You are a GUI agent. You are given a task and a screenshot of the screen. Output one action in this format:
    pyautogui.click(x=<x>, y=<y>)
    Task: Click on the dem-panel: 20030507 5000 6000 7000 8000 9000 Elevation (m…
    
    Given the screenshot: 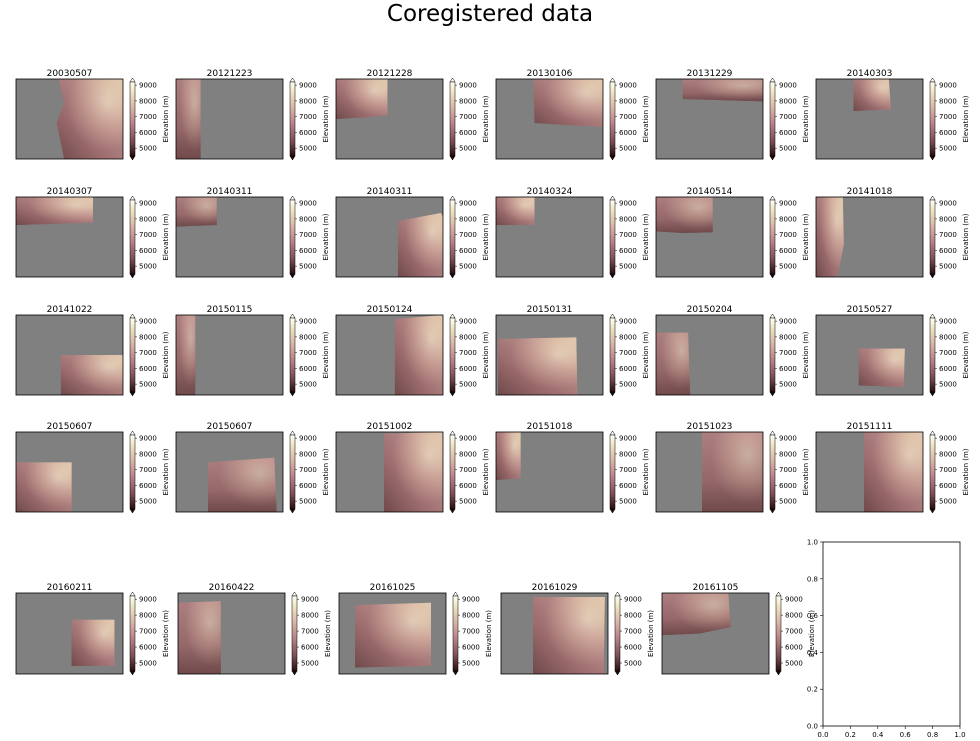 What is the action you would take?
    pyautogui.click(x=92, y=115)
    